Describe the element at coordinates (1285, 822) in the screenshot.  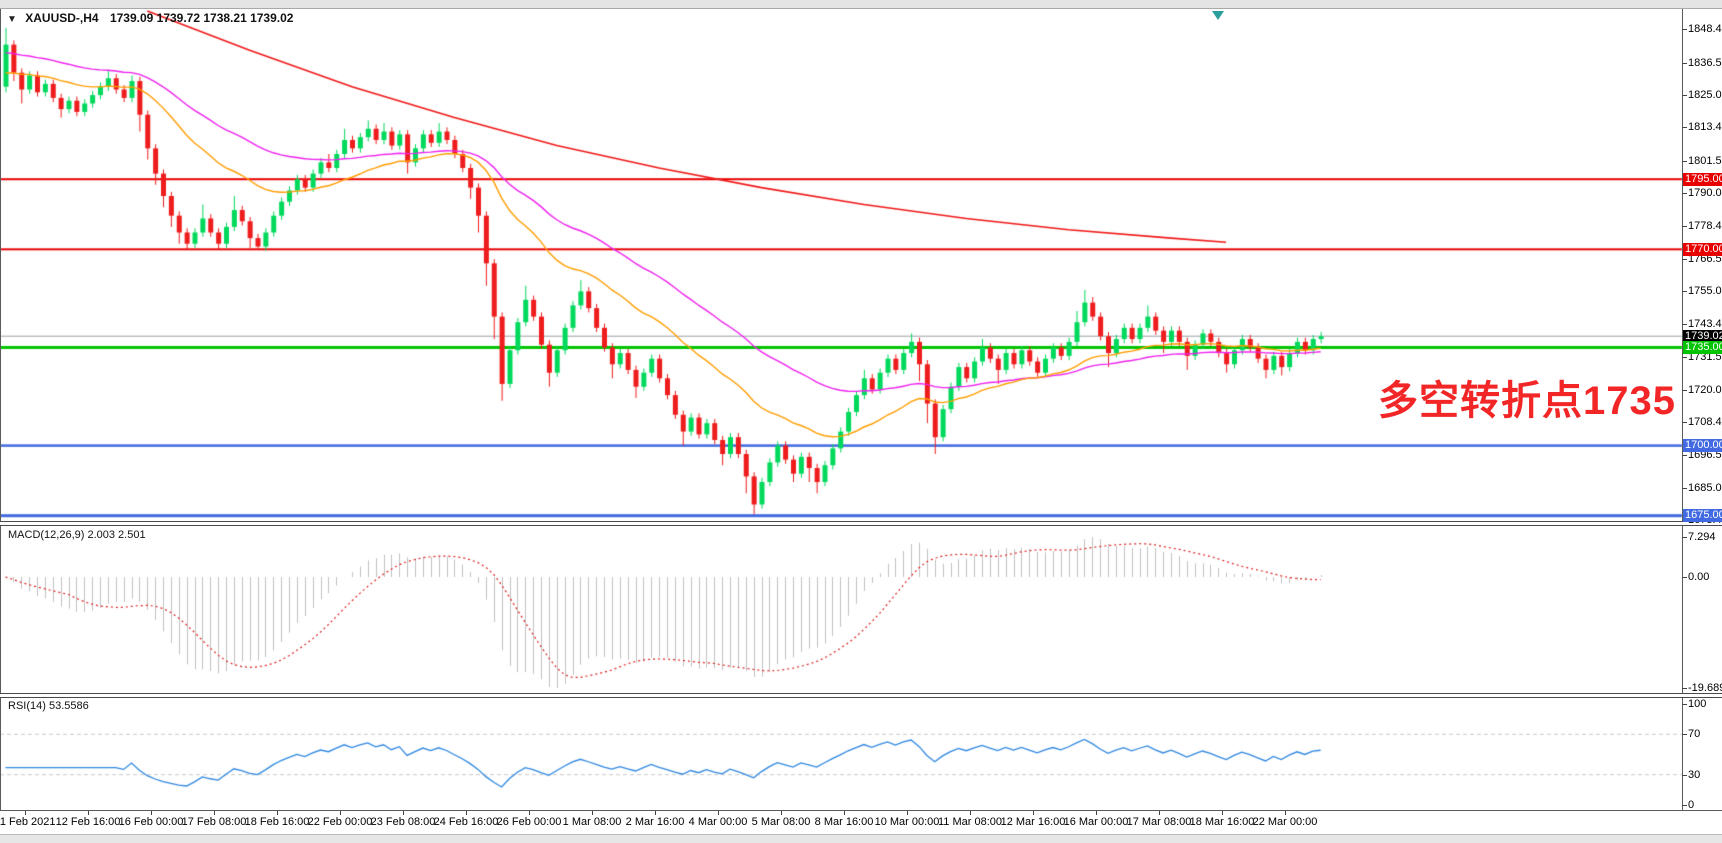
I see `time-tick-label: 22 Mar 00:00` at that location.